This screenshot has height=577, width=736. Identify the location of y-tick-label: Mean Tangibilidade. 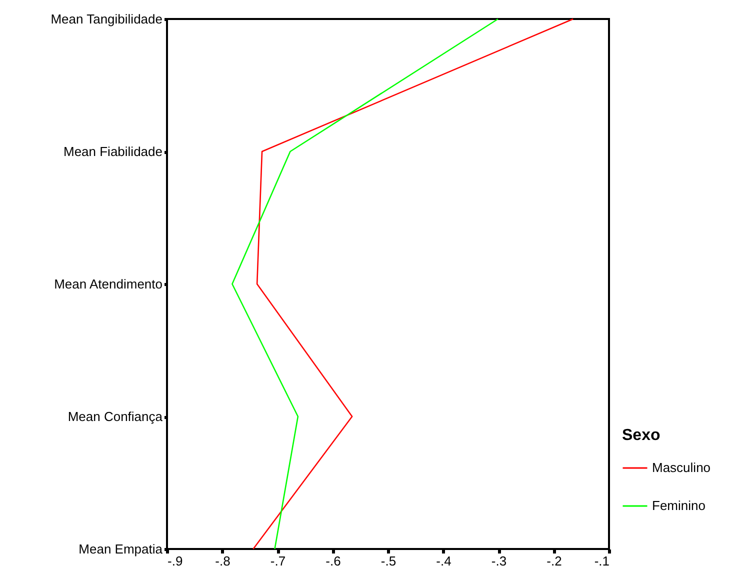
(106, 19).